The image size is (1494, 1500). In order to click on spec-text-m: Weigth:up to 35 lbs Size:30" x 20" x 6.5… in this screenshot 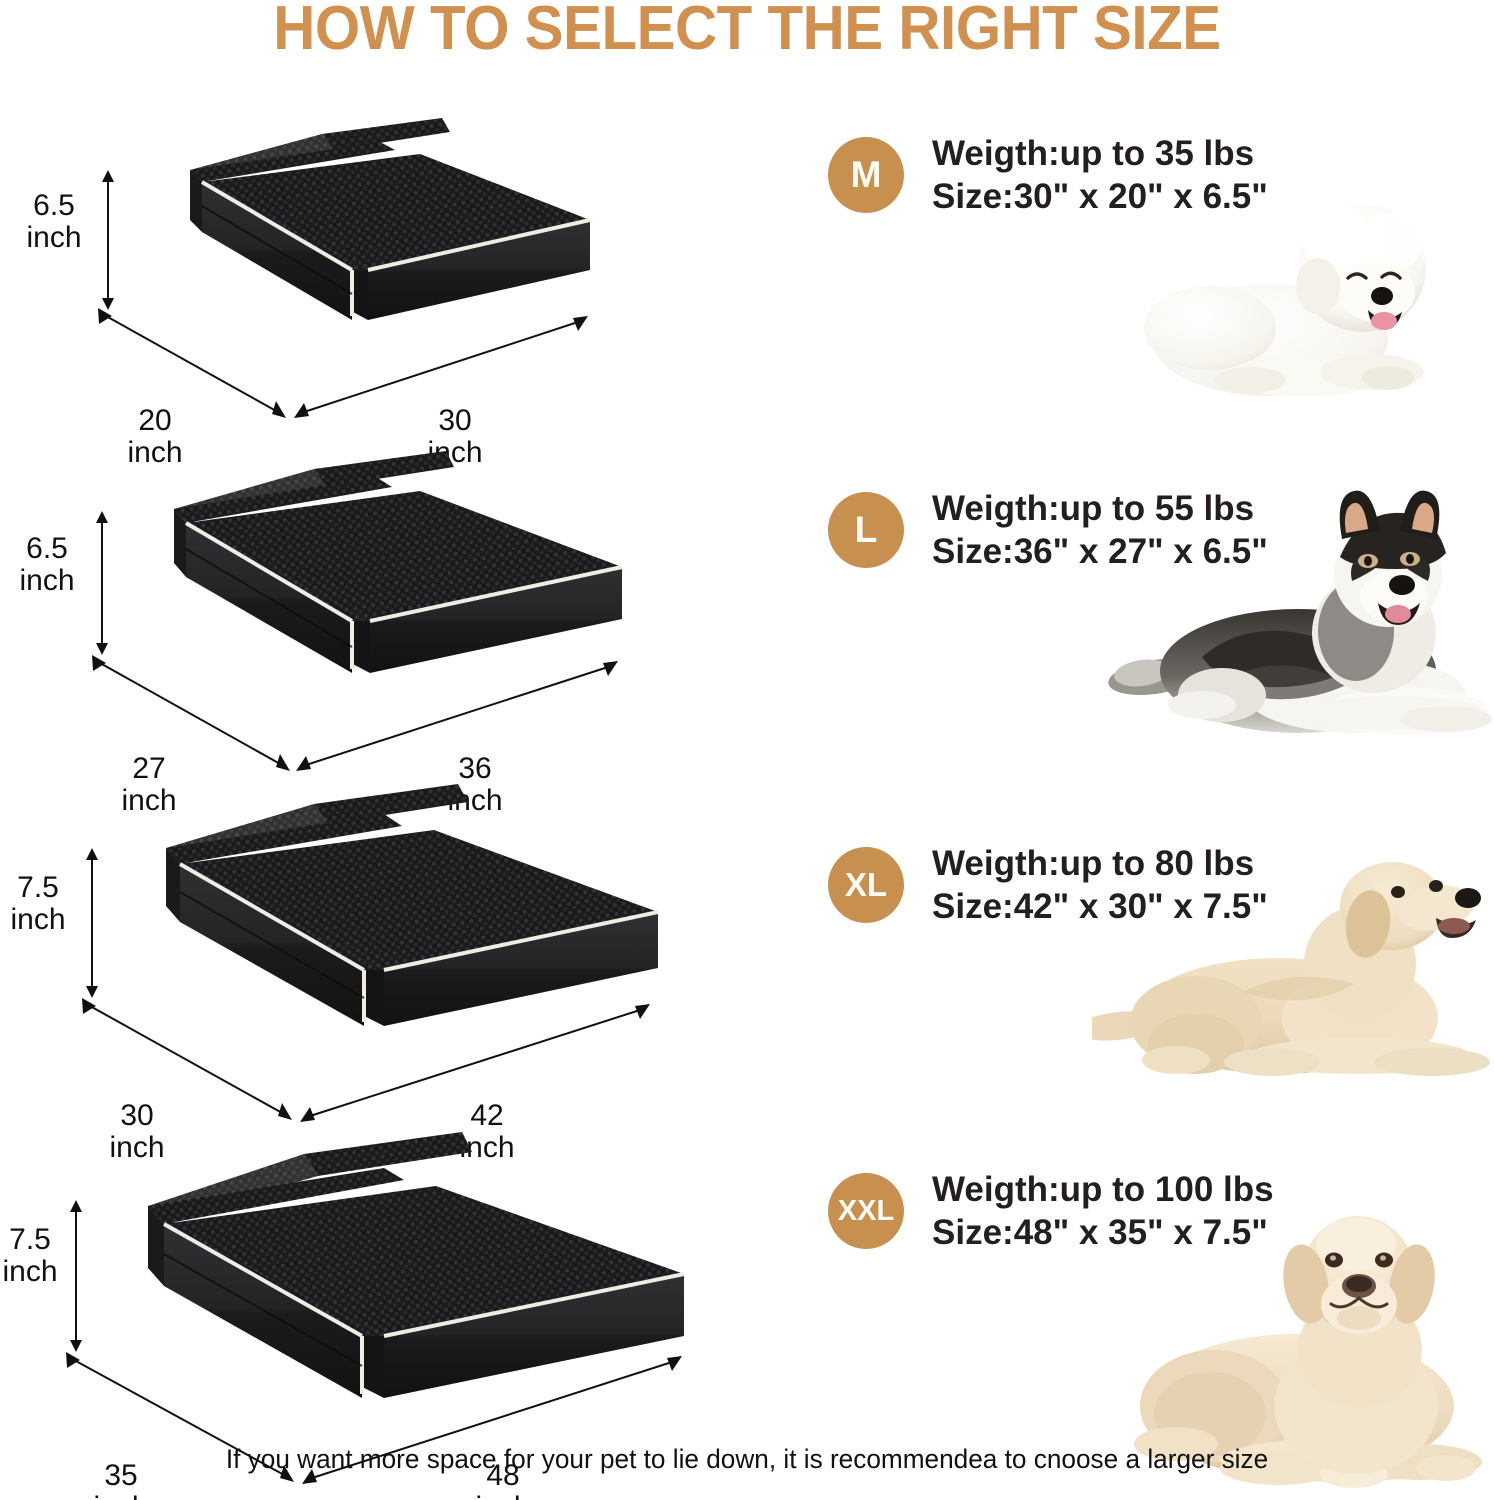, I will do `click(1100, 175)`.